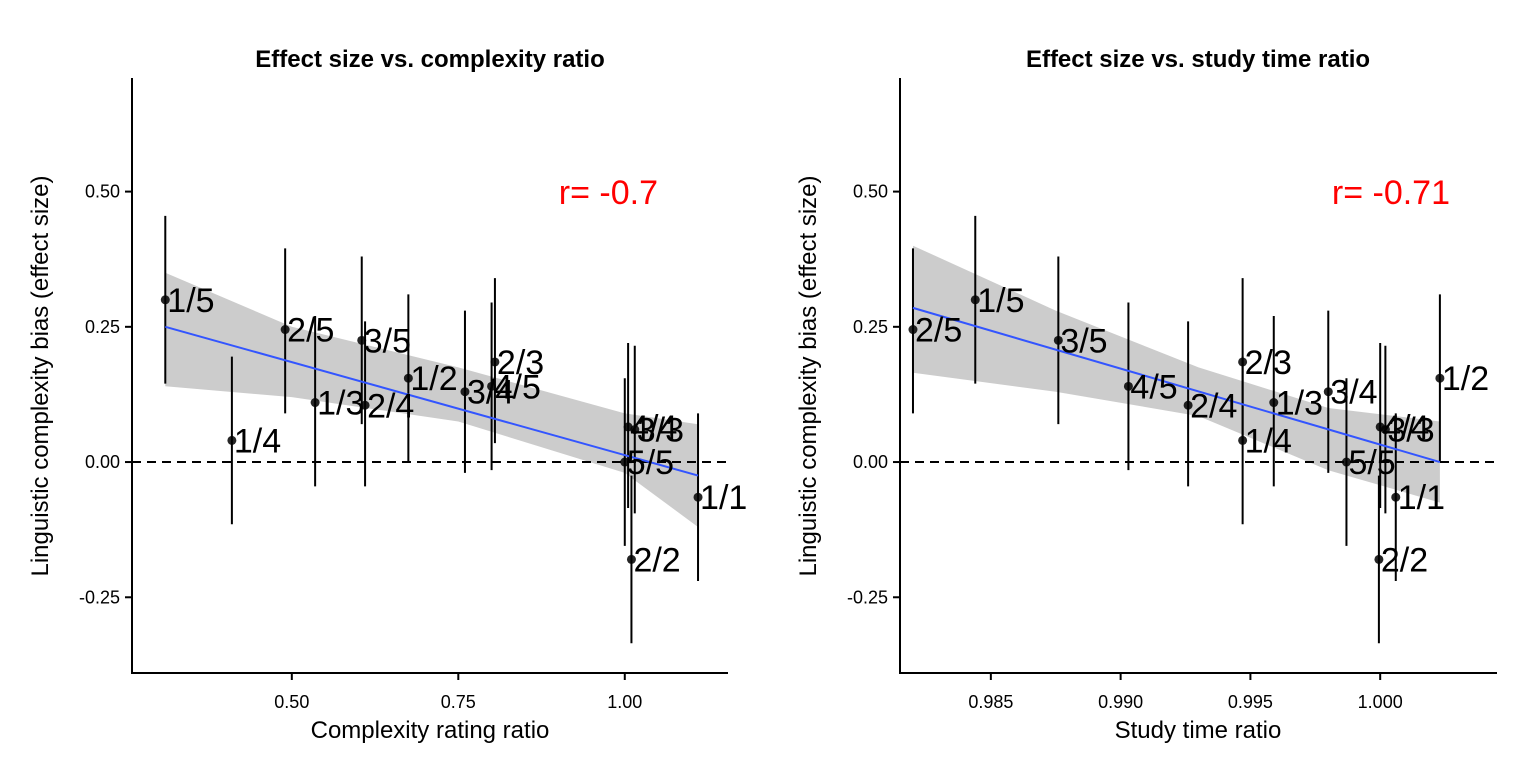 The height and width of the screenshot is (768, 1536). I want to click on correlation-annotation: r= -0.71, so click(1391, 193).